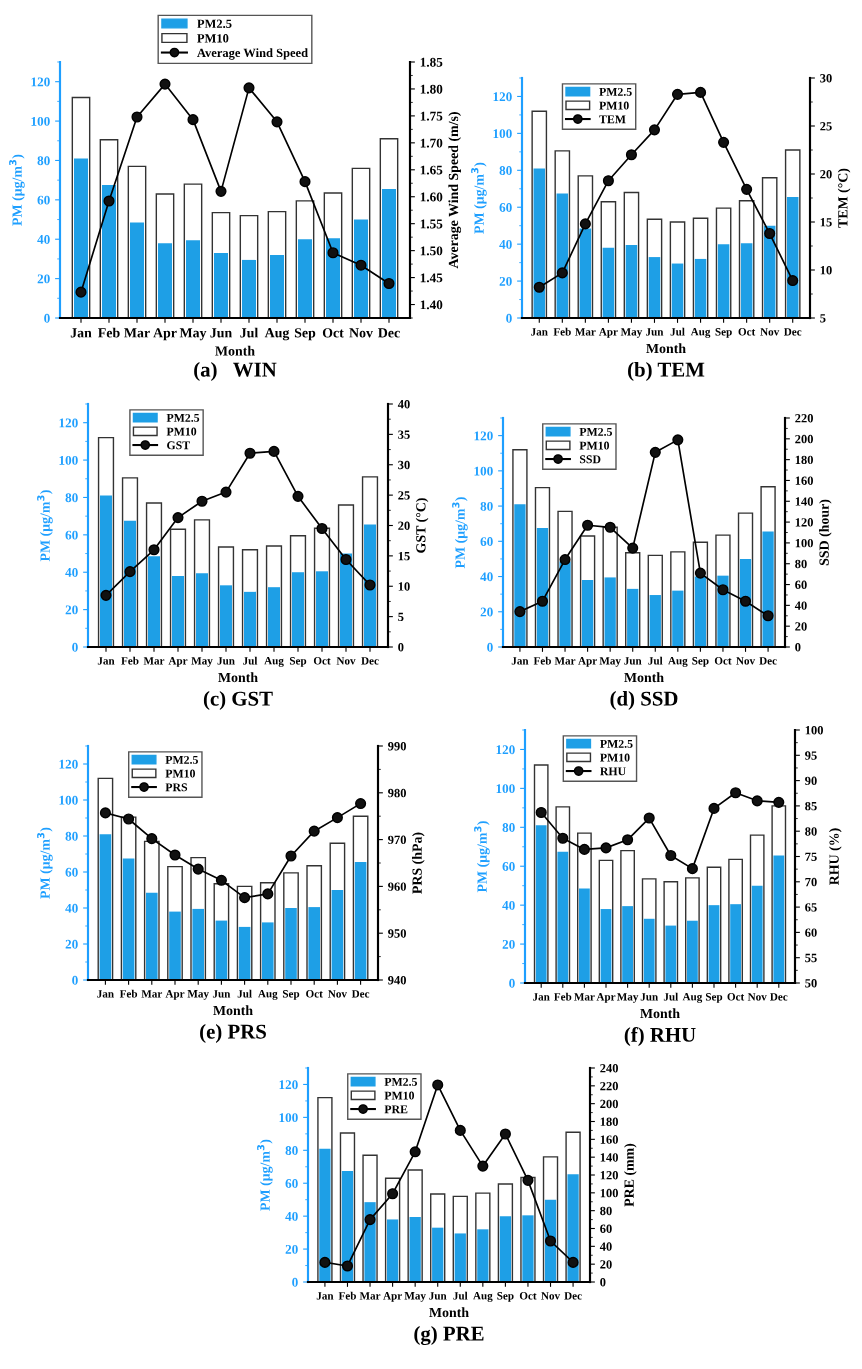 Image resolution: width=862 pixels, height=1369 pixels. Describe the element at coordinates (779, 997) in the screenshot. I see `x-tick-label: Dec` at that location.